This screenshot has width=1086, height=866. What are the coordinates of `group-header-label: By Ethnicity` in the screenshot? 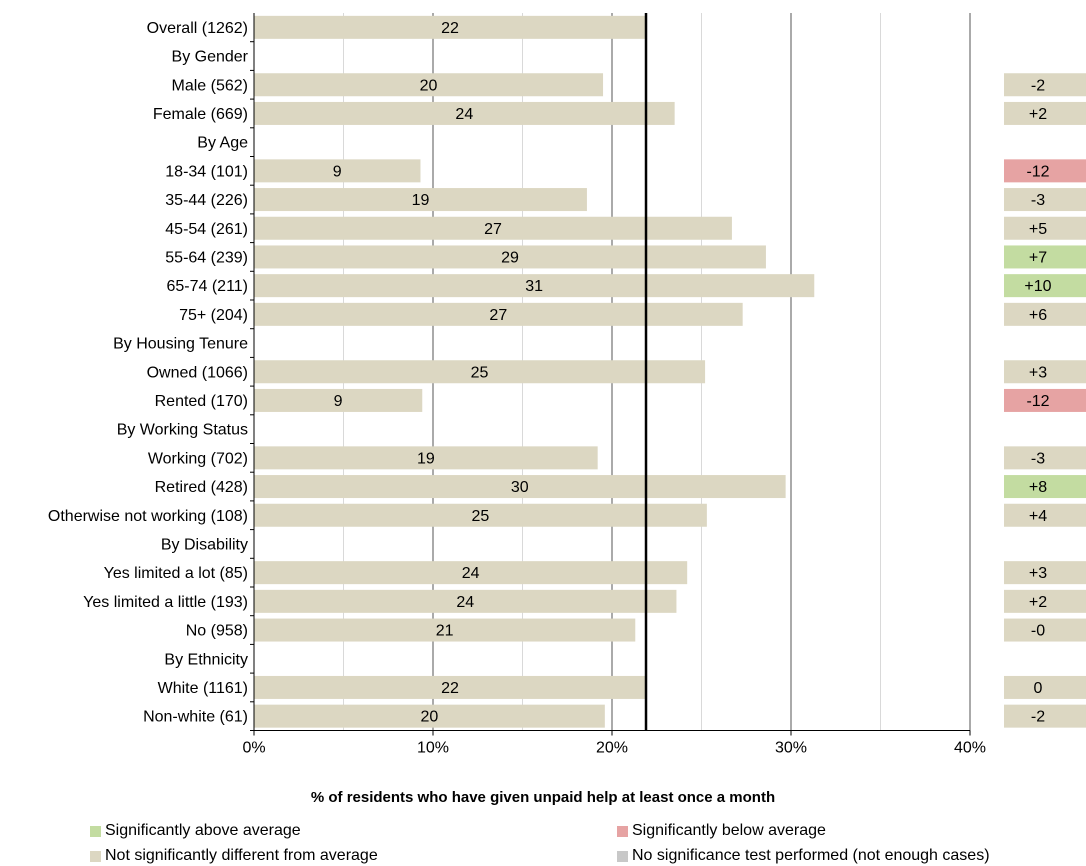 It's located at (206, 659).